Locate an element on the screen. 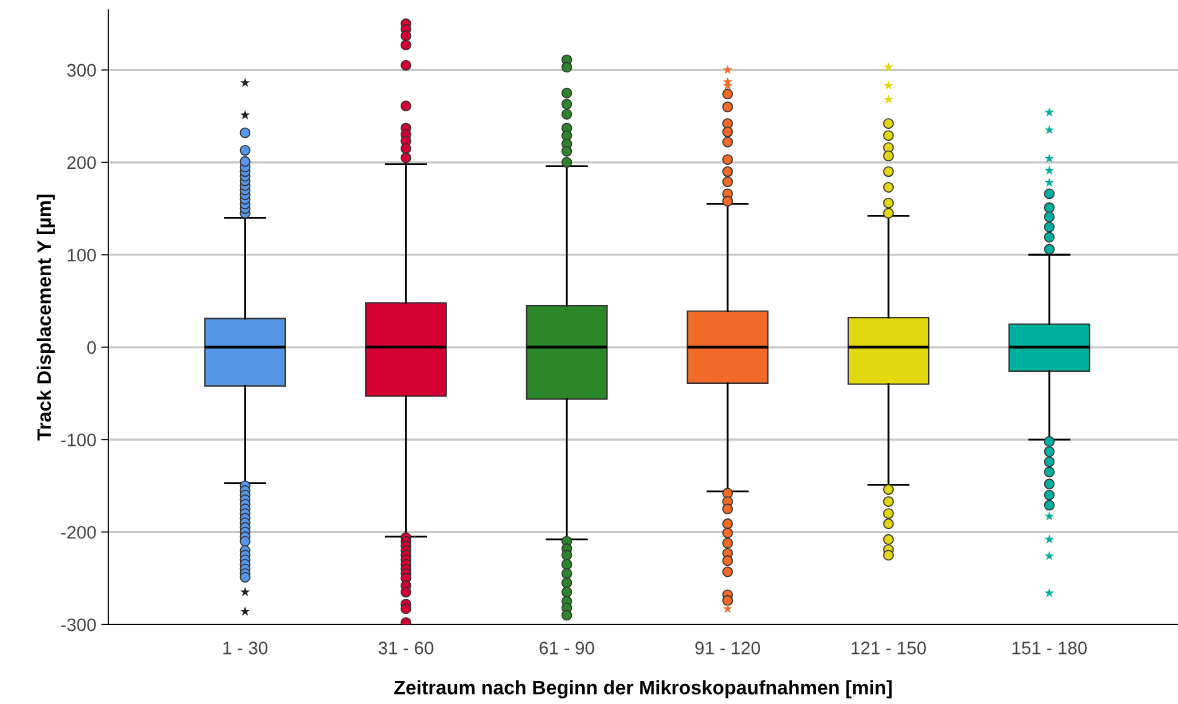  x-tick-label: 151 - 180 is located at coordinates (1049, 648).